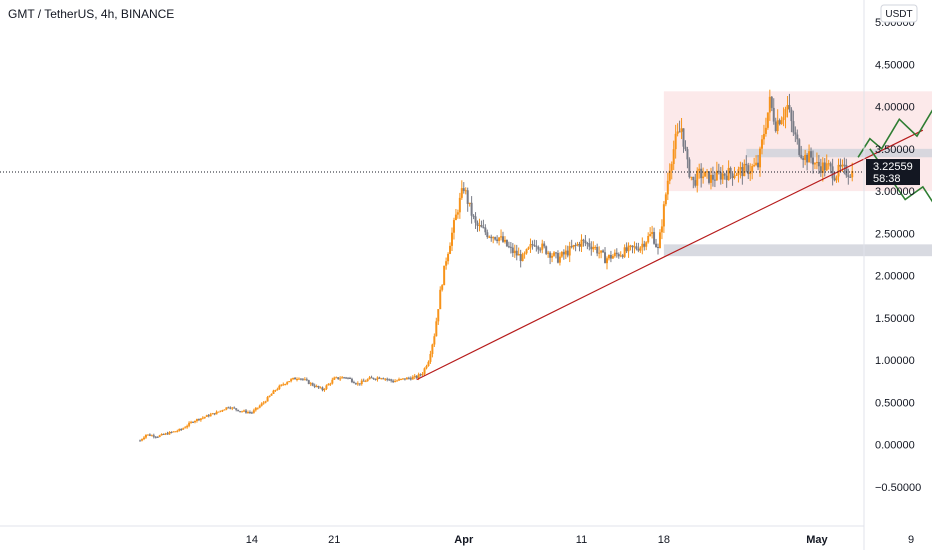 The height and width of the screenshot is (550, 932). Describe the element at coordinates (895, 361) in the screenshot. I see `price-tick-label: 1.00000` at that location.